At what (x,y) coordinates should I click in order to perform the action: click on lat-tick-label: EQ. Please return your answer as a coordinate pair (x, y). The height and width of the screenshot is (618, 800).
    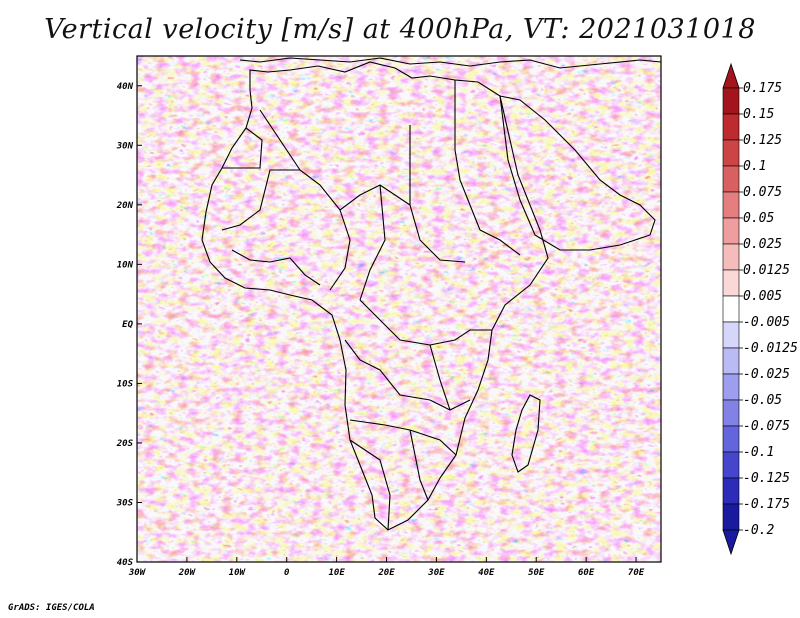
    Looking at the image, I should click on (127, 325).